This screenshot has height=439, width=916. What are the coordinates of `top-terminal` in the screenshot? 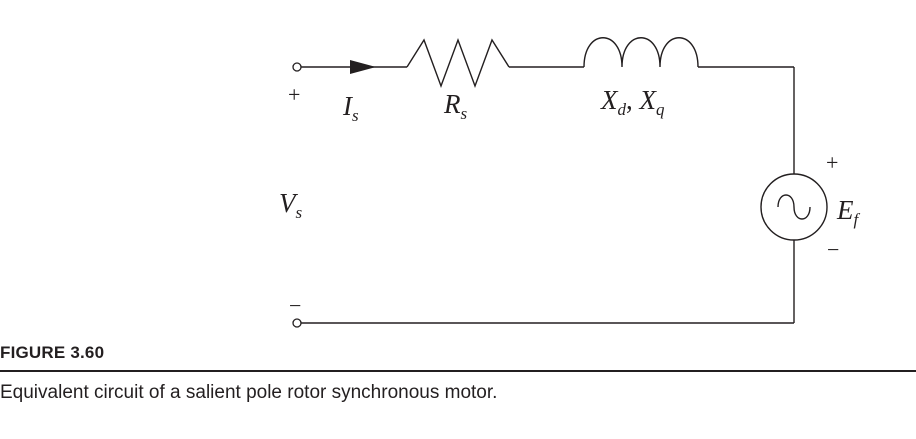 It's located at (297, 67).